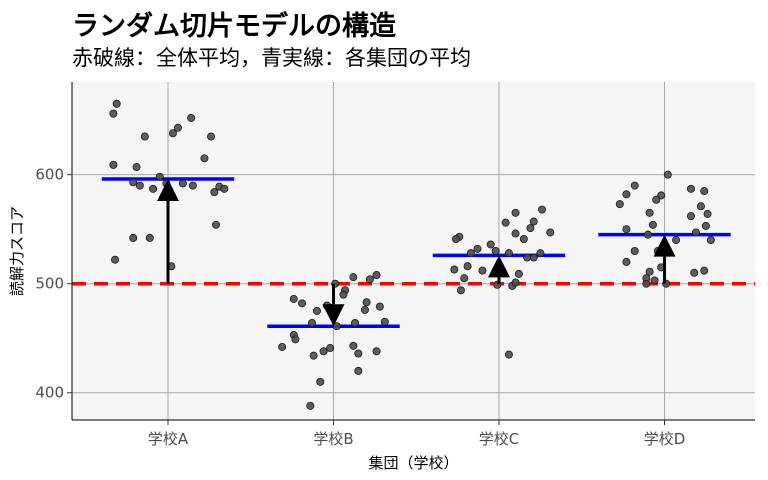 The image size is (768, 480). What do you see at coordinates (234, 26) in the screenshot?
I see `chart-title: ランダム切片モデルの構造` at bounding box center [234, 26].